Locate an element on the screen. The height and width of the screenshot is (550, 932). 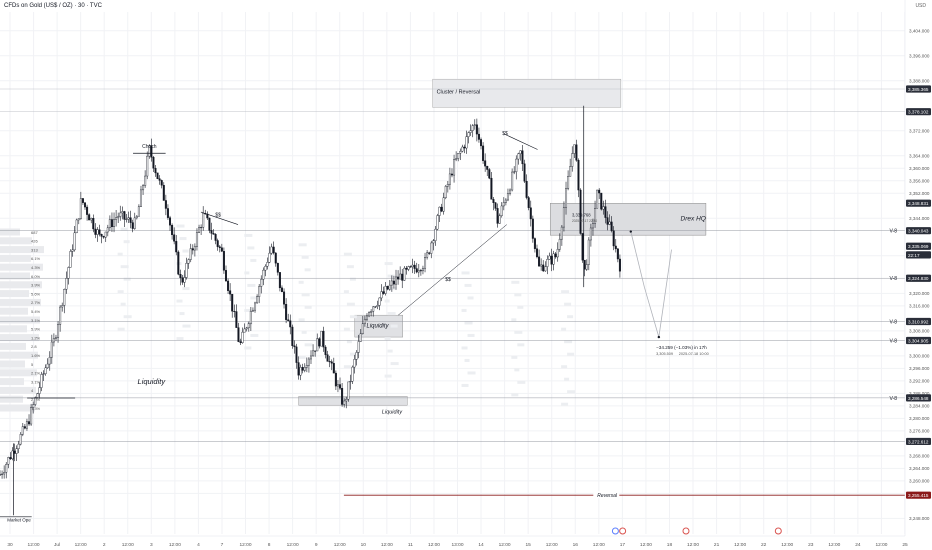
time-tick-label: 15 is located at coordinates (528, 545).